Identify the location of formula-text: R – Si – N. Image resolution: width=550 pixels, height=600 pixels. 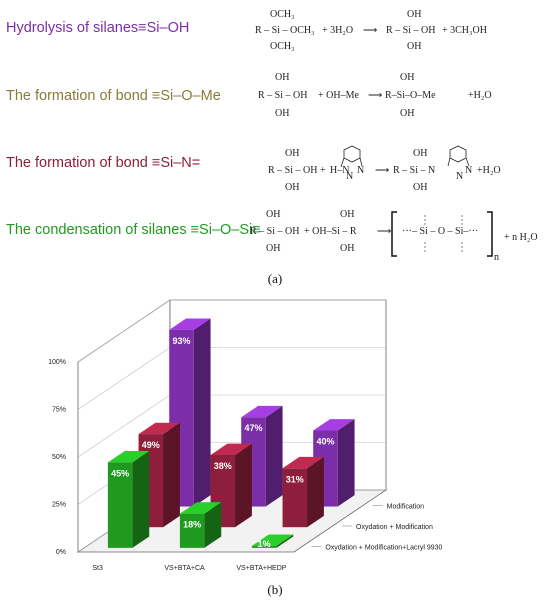
(414, 170).